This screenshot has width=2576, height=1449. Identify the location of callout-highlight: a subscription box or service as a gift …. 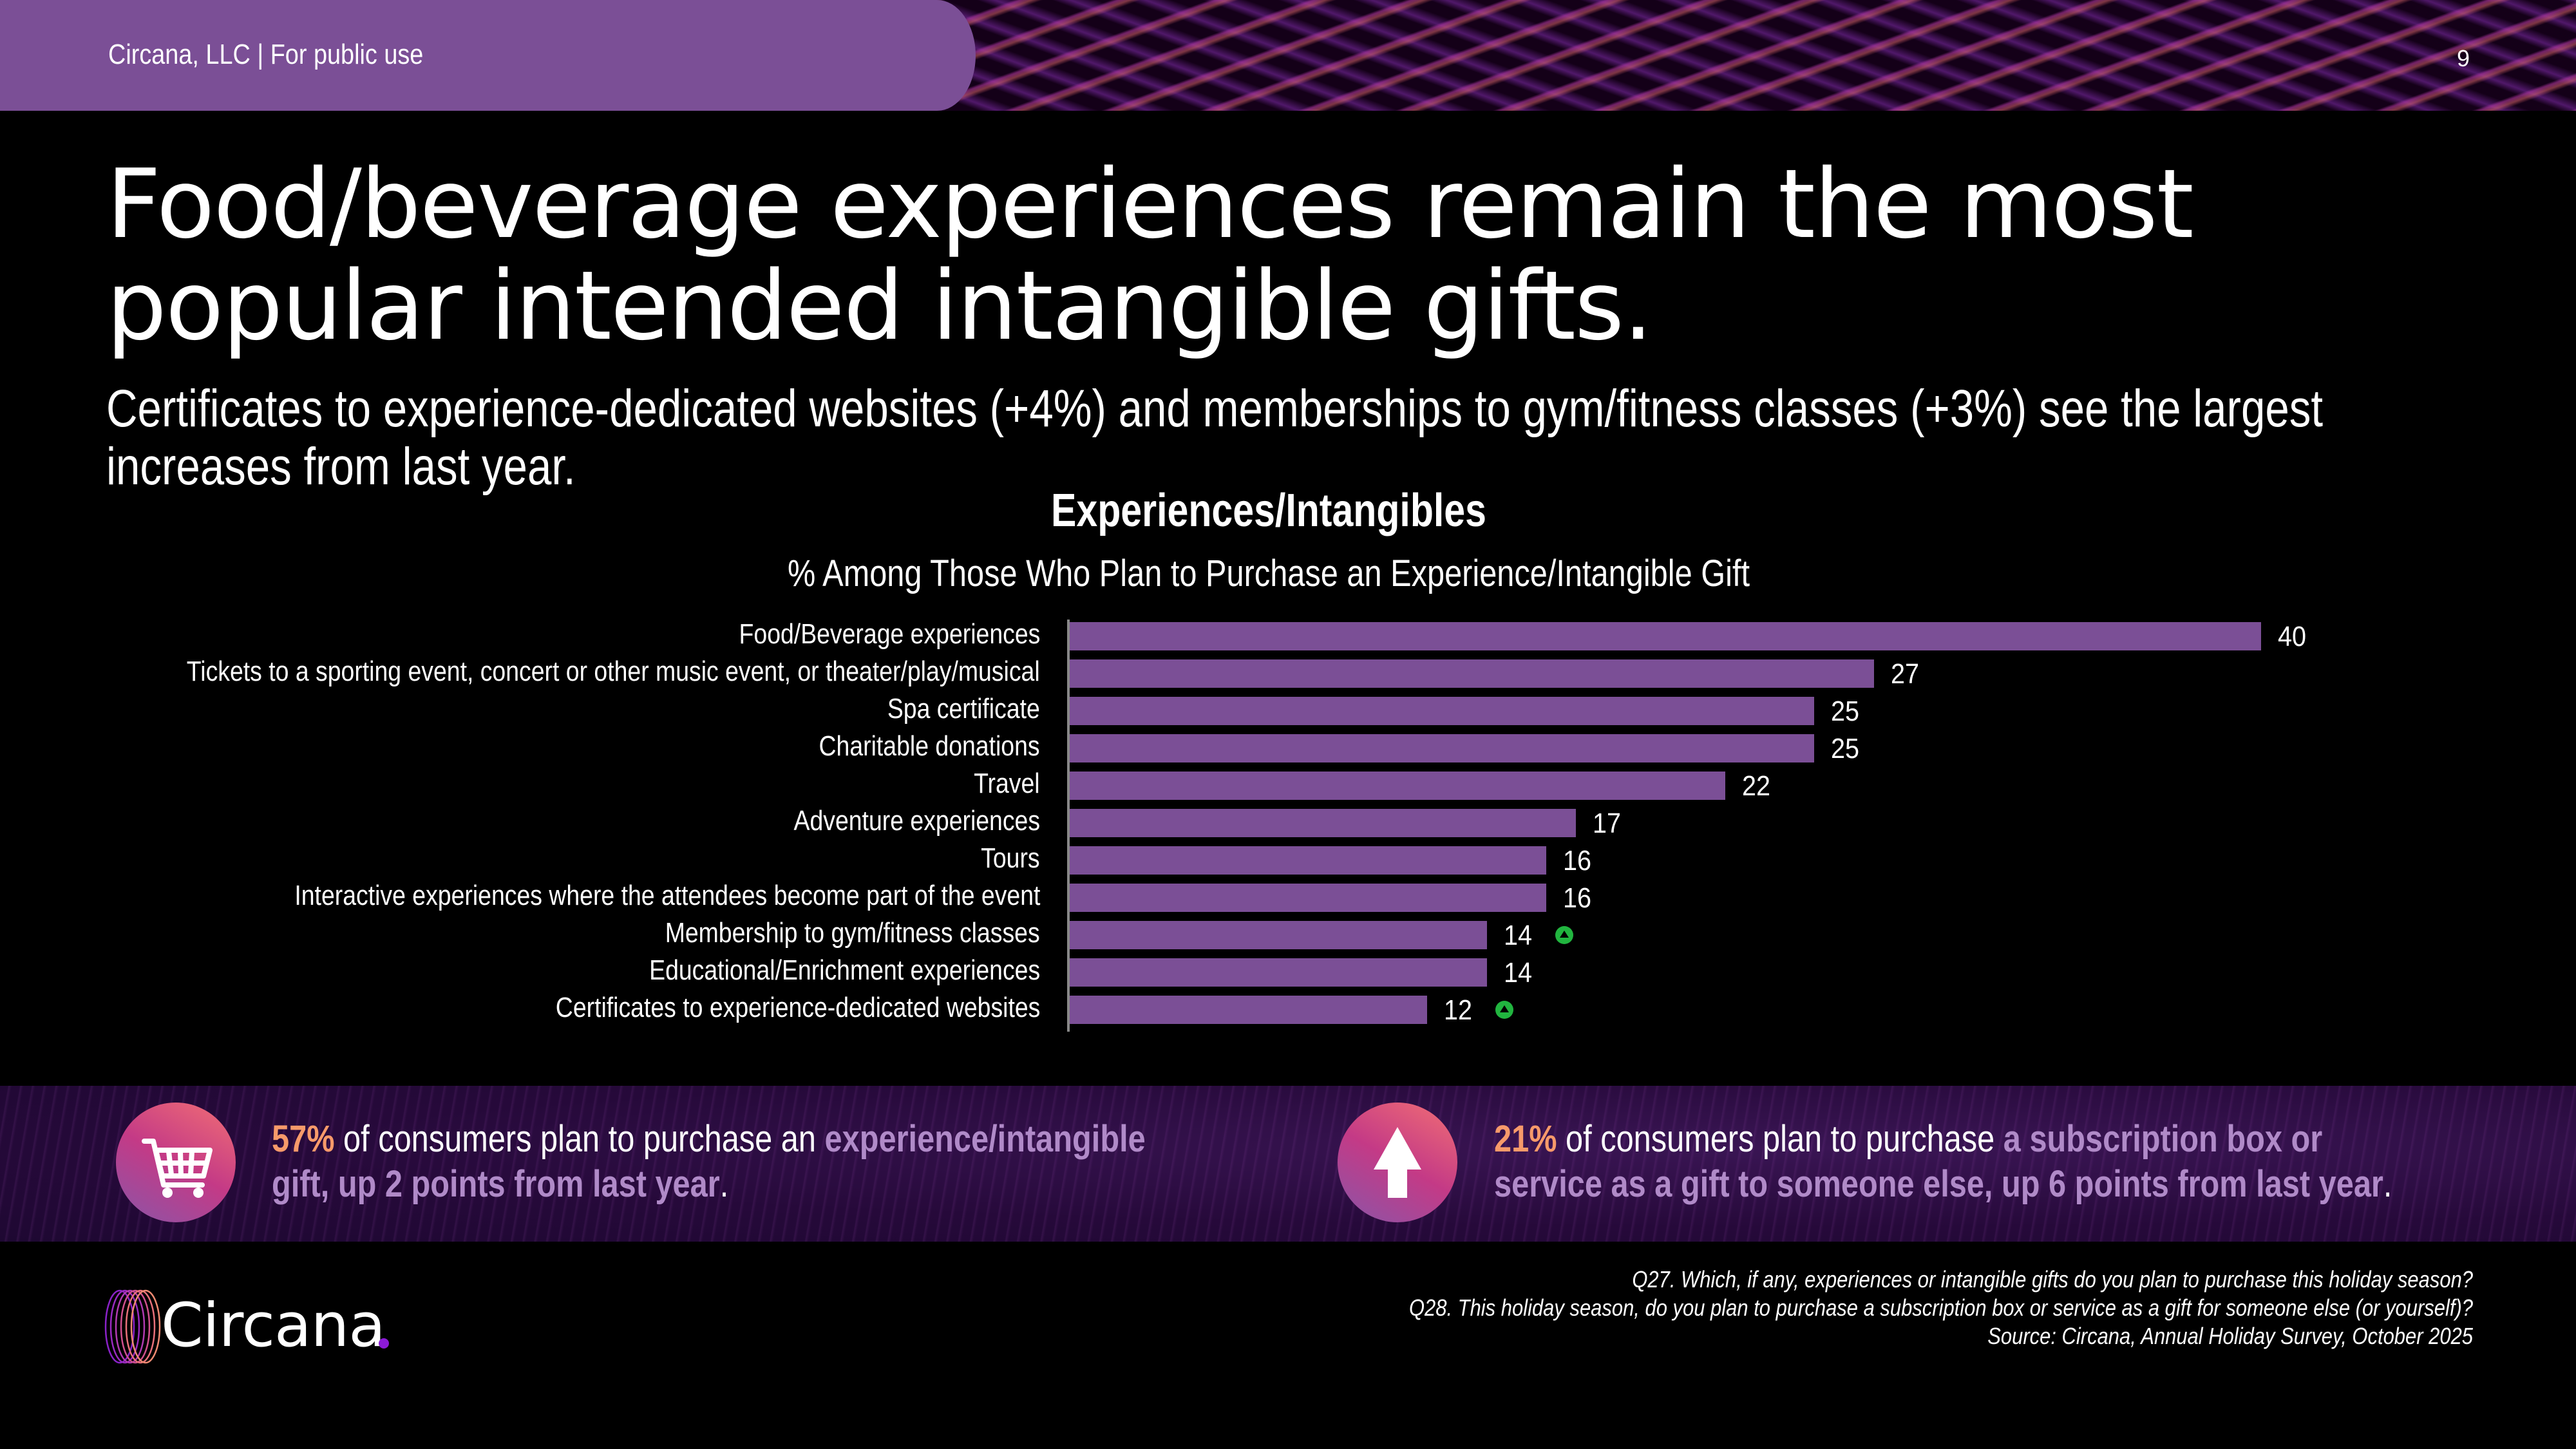
(1938, 1161).